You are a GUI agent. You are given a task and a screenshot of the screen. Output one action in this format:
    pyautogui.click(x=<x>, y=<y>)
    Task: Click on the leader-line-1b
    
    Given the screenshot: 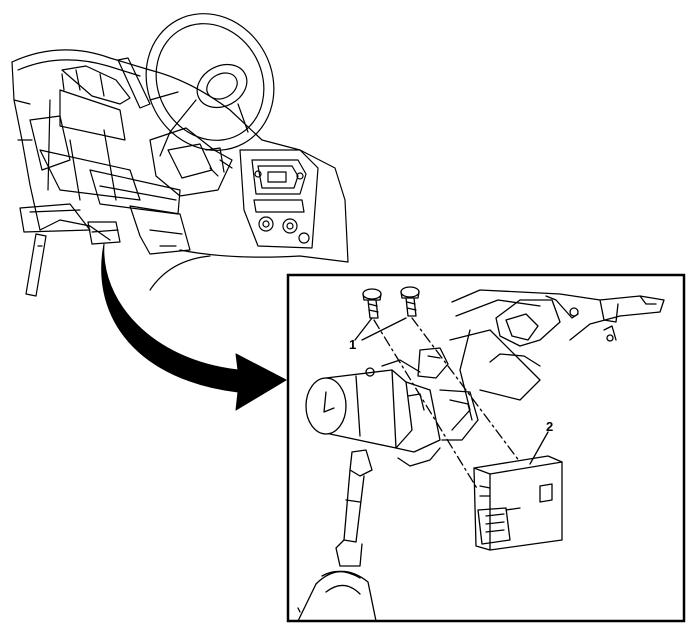 What is the action you would take?
    pyautogui.click(x=384, y=329)
    